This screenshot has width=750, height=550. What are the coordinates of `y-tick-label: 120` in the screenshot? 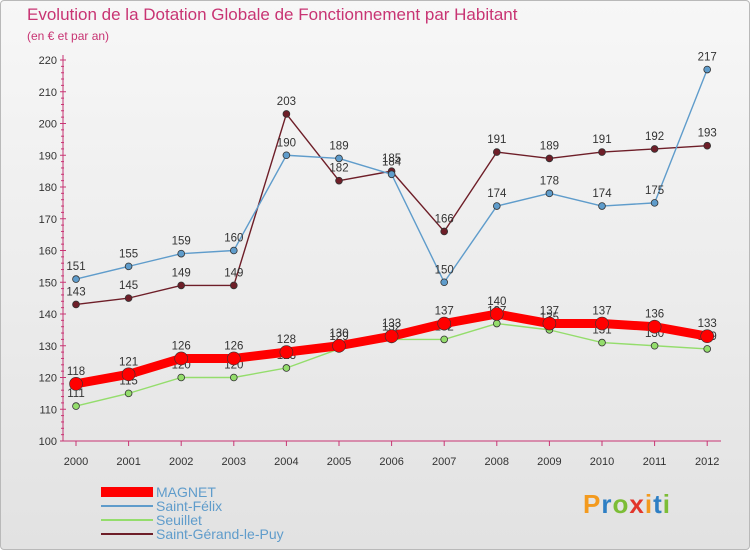 It's located at (48, 379).